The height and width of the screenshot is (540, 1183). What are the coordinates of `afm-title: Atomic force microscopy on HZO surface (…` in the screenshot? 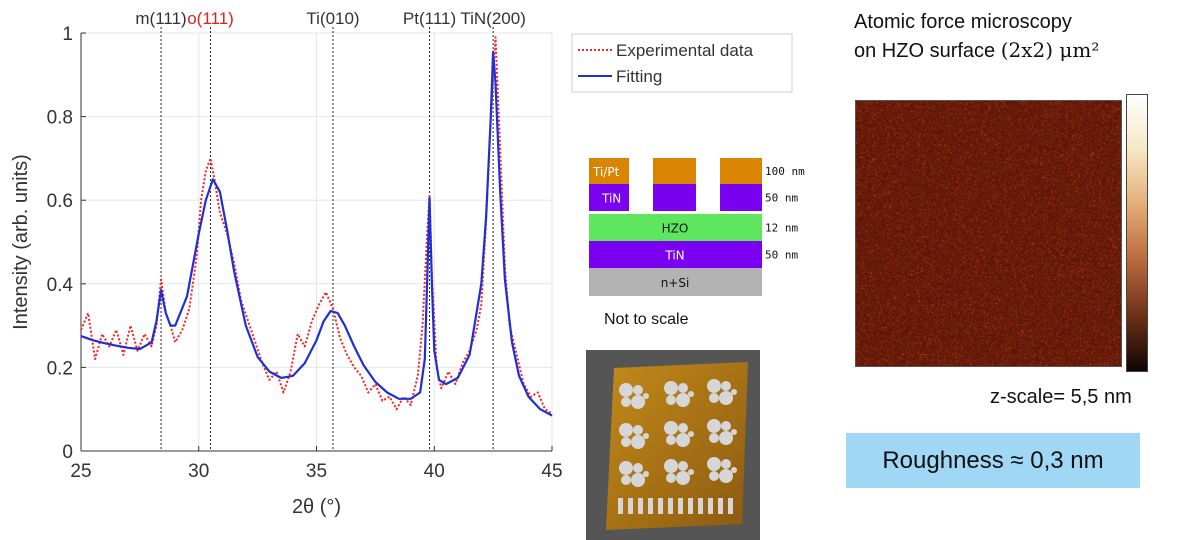 It's located at (976, 36).